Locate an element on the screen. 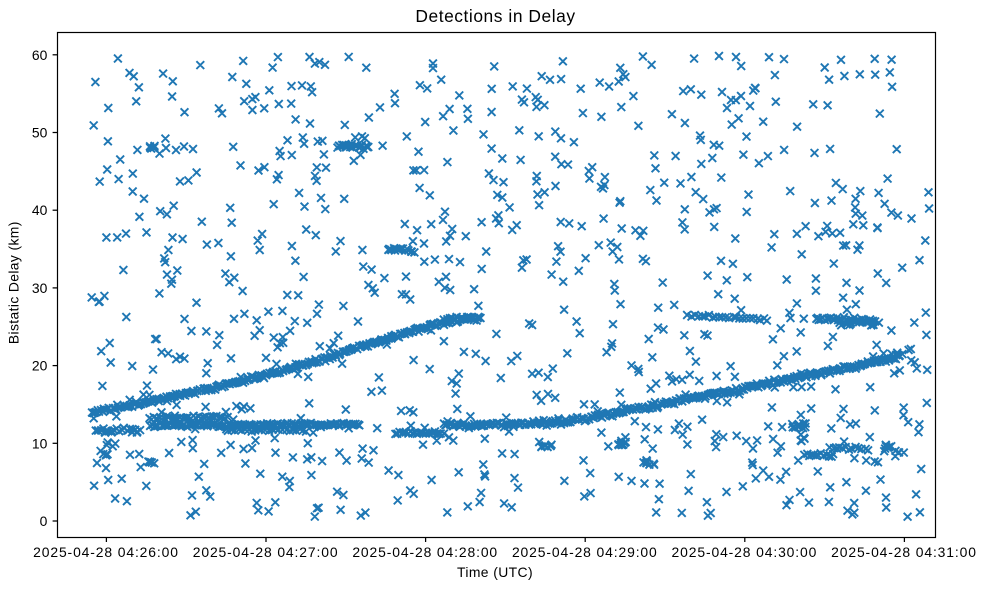 The height and width of the screenshot is (590, 986). svg-text: 20 is located at coordinates (40, 366).